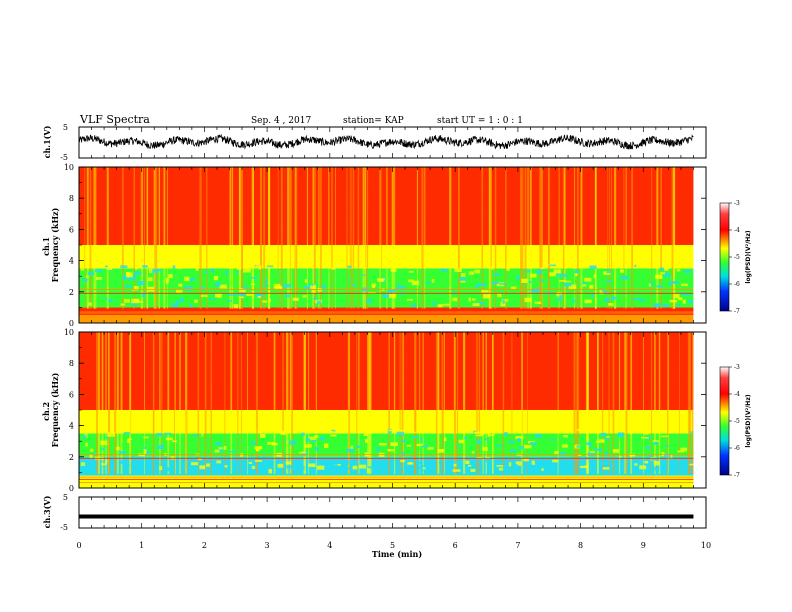 The image size is (792, 612). What do you see at coordinates (397, 554) in the screenshot?
I see `time-axis-label: Time (min)` at bounding box center [397, 554].